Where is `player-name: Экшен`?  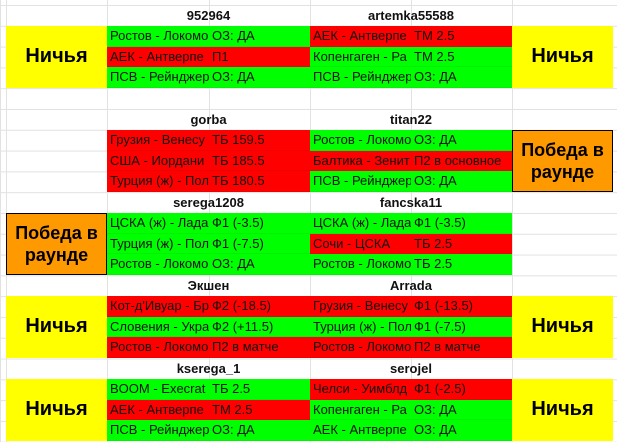
player-name: Экшен is located at coordinates (208, 285).